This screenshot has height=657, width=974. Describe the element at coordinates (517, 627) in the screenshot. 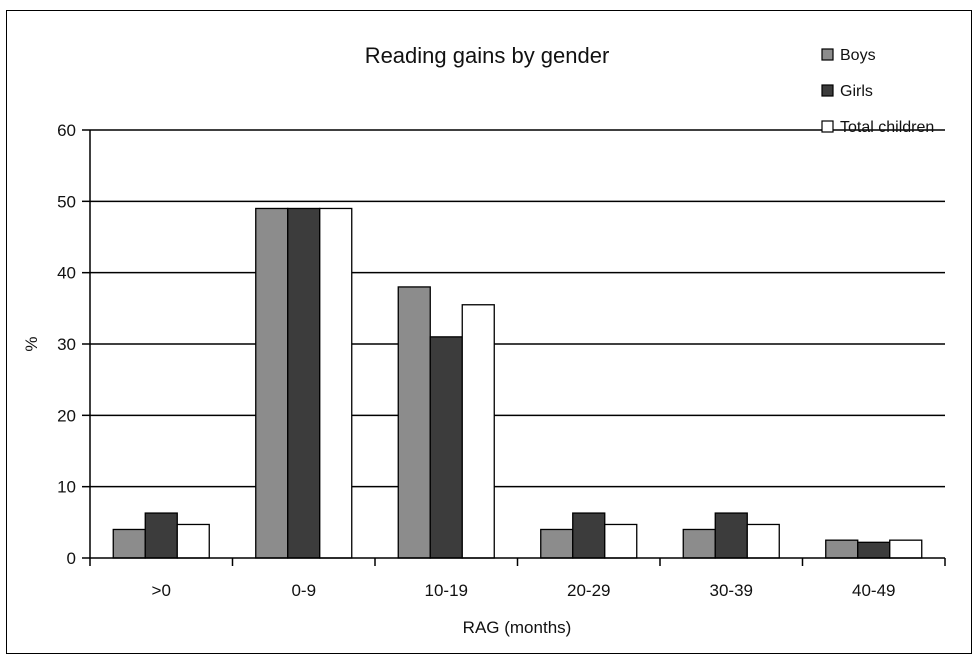

I see `x-axis-label: RAG (months)` at that location.